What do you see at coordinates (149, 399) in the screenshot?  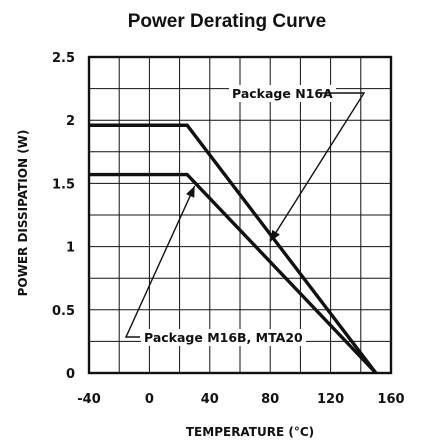 I see `x-tick-label: 0` at bounding box center [149, 399].